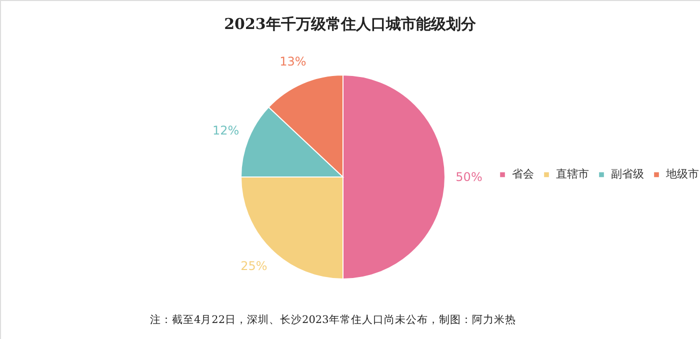 Image resolution: width=700 pixels, height=339 pixels. I want to click on data-label: 13%, so click(293, 61).